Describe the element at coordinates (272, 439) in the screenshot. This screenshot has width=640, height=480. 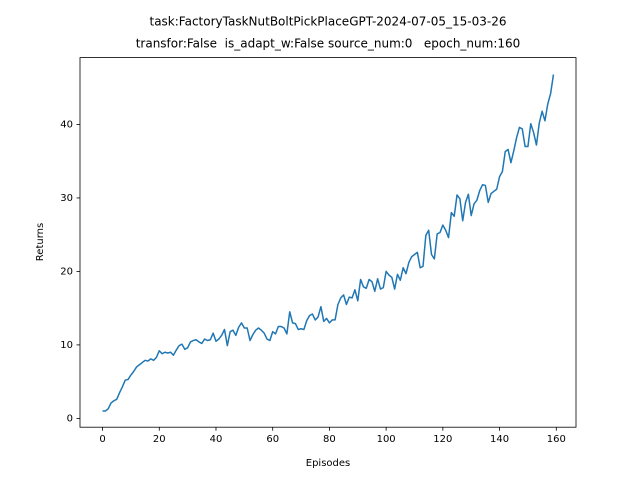
I see `x-tick-label: 60` at that location.